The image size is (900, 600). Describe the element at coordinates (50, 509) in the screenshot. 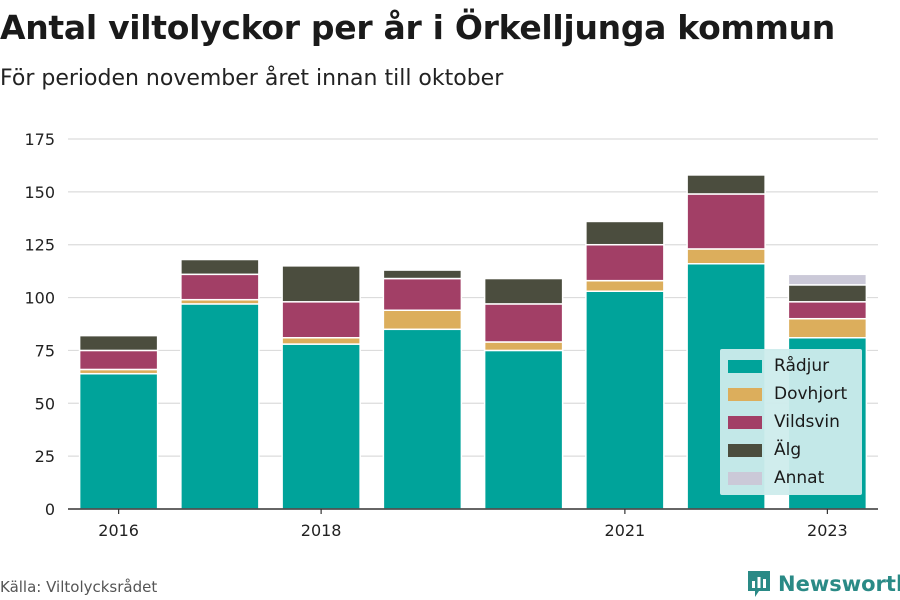

I see `y-tick-label: 0` at that location.